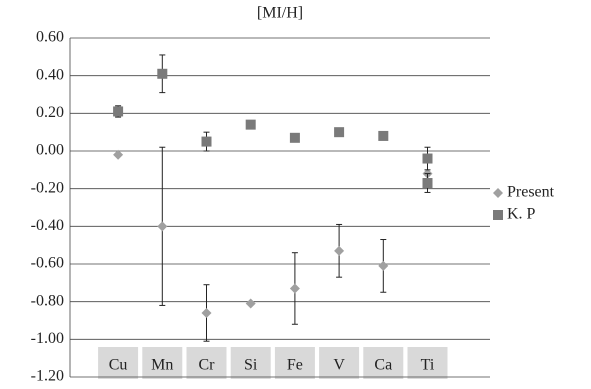 The width and height of the screenshot is (591, 389). I want to click on y-tick-label: -1.20, so click(47, 376).